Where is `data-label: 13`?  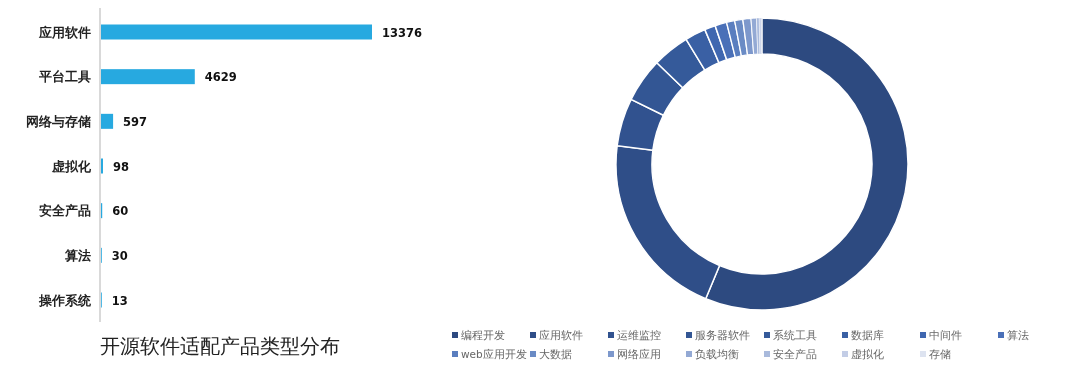 data-label: 13 is located at coordinates (119, 300).